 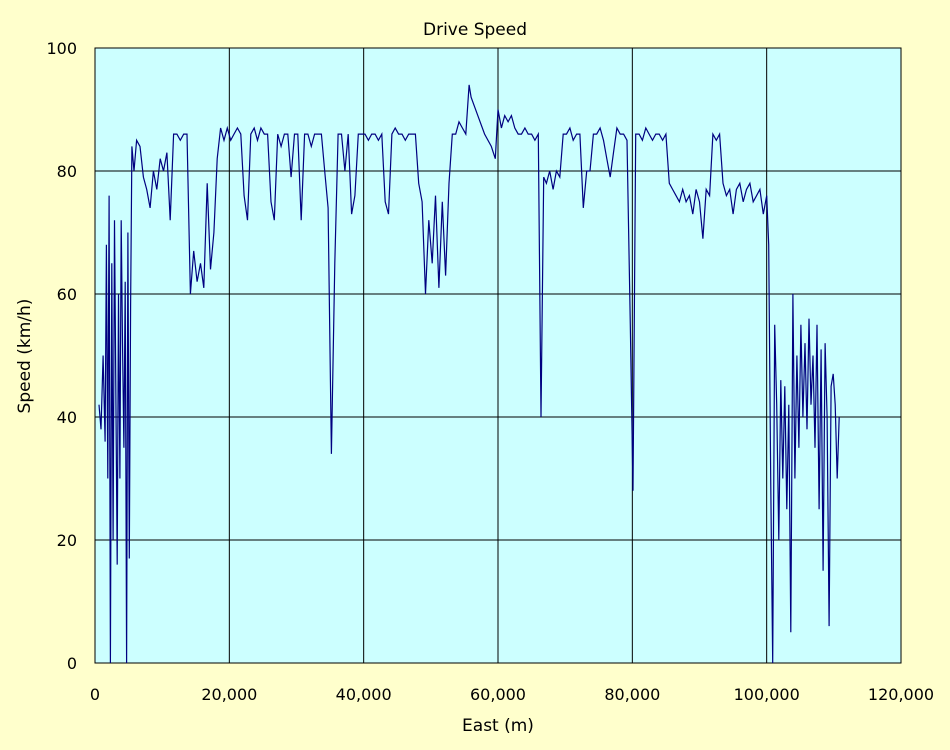 What do you see at coordinates (229, 694) in the screenshot?
I see `x-tick-label: 20,000` at bounding box center [229, 694].